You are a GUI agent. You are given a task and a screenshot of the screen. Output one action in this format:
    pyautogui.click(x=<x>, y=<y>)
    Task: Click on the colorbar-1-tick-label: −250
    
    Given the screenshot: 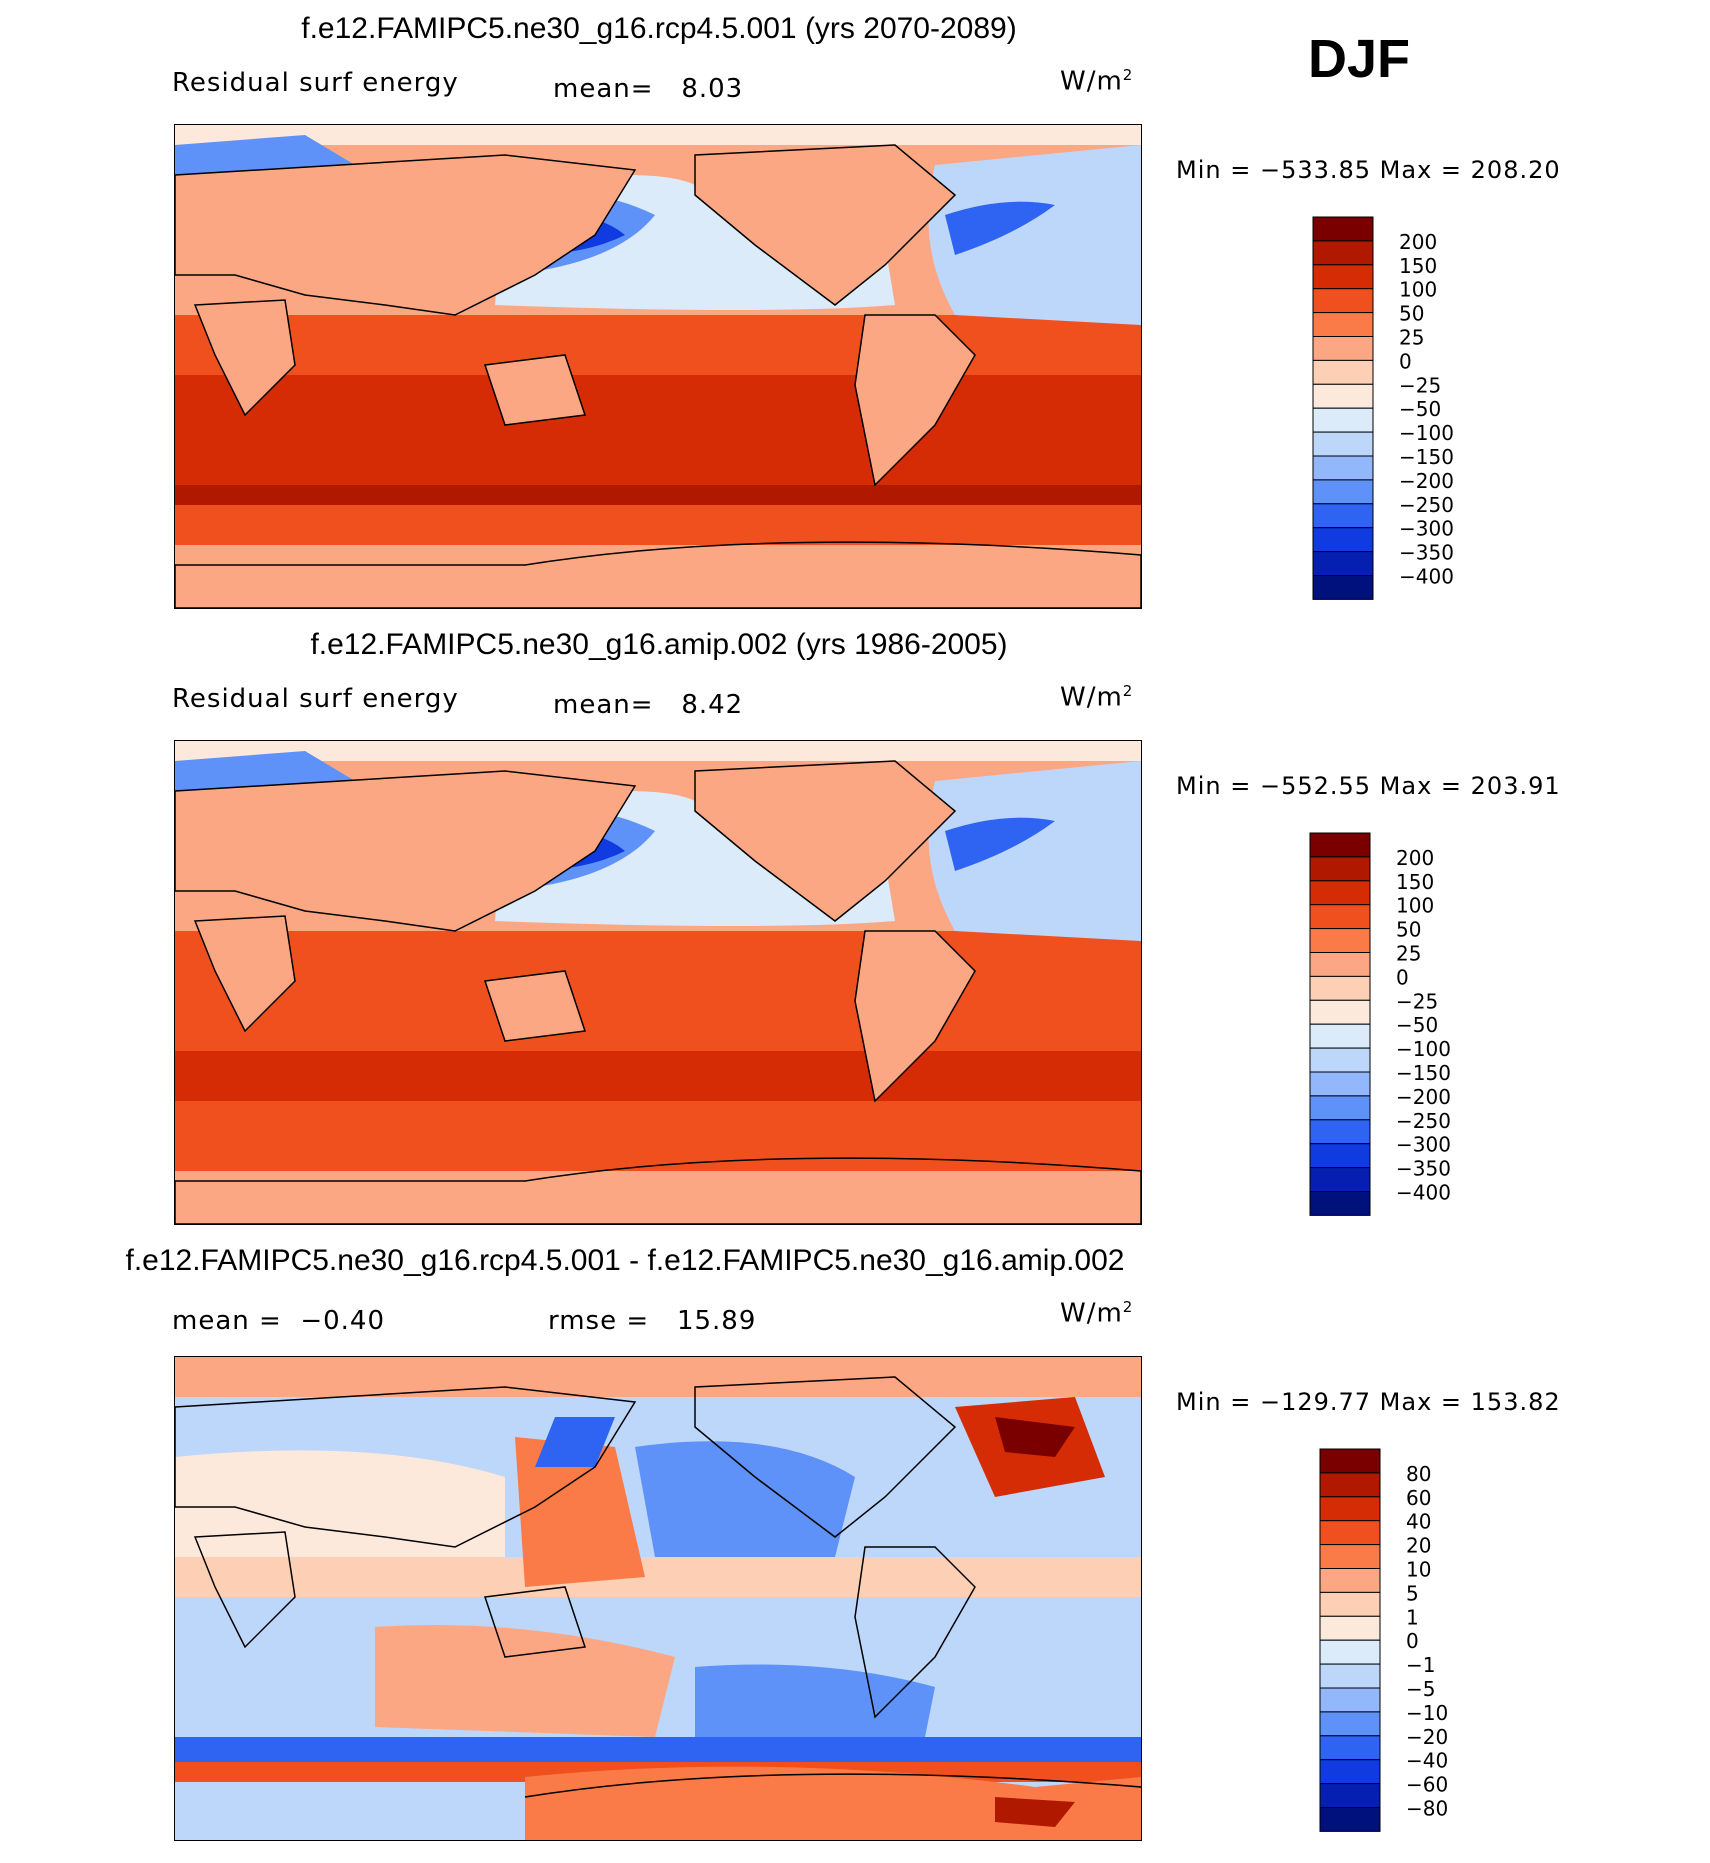 What is the action you would take?
    pyautogui.click(x=1426, y=505)
    